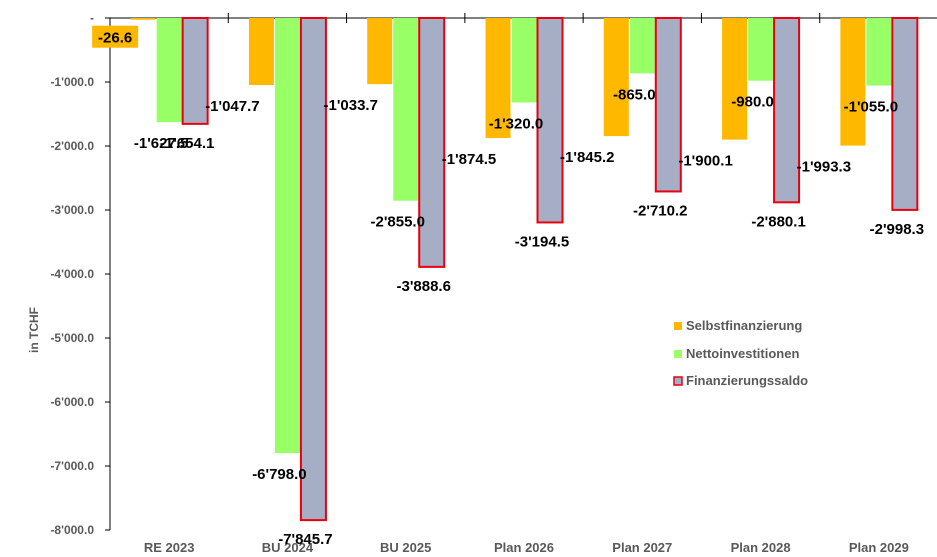 The width and height of the screenshot is (937, 557). What do you see at coordinates (232, 106) in the screenshot?
I see `data-label: -1'047.7` at bounding box center [232, 106].